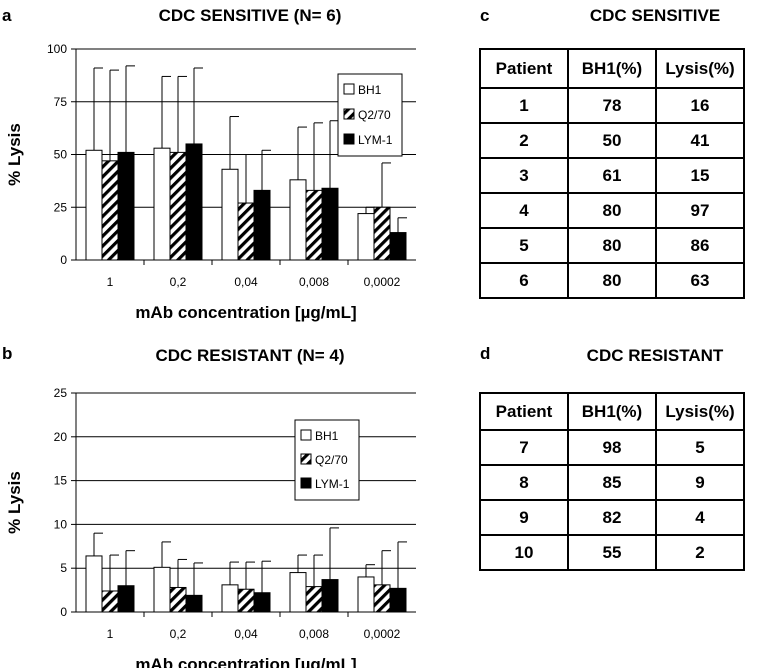 The width and height of the screenshot is (771, 668). I want to click on table-cell: 61, so click(612, 175).